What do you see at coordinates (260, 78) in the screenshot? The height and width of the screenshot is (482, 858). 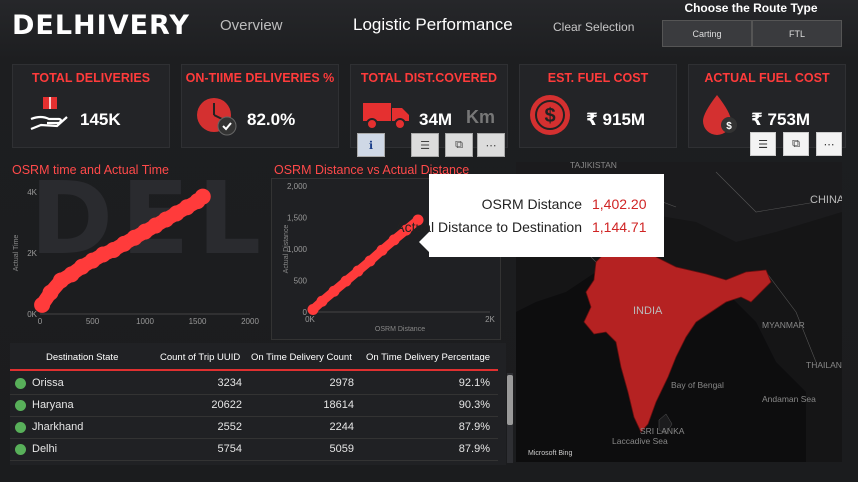 I see `kpi-title: ON-TIIME DELIVERIES %` at bounding box center [260, 78].